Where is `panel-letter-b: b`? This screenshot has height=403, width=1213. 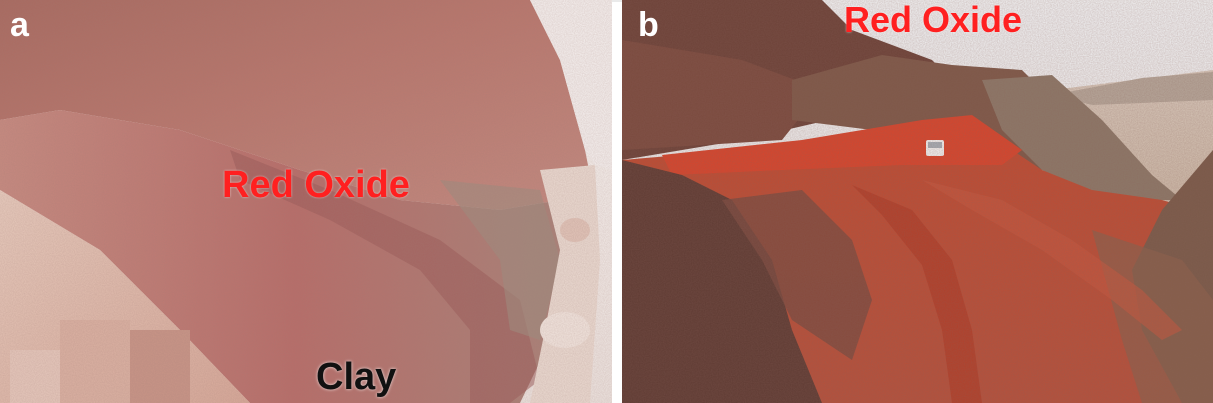 panel-letter-b: b is located at coordinates (648, 25).